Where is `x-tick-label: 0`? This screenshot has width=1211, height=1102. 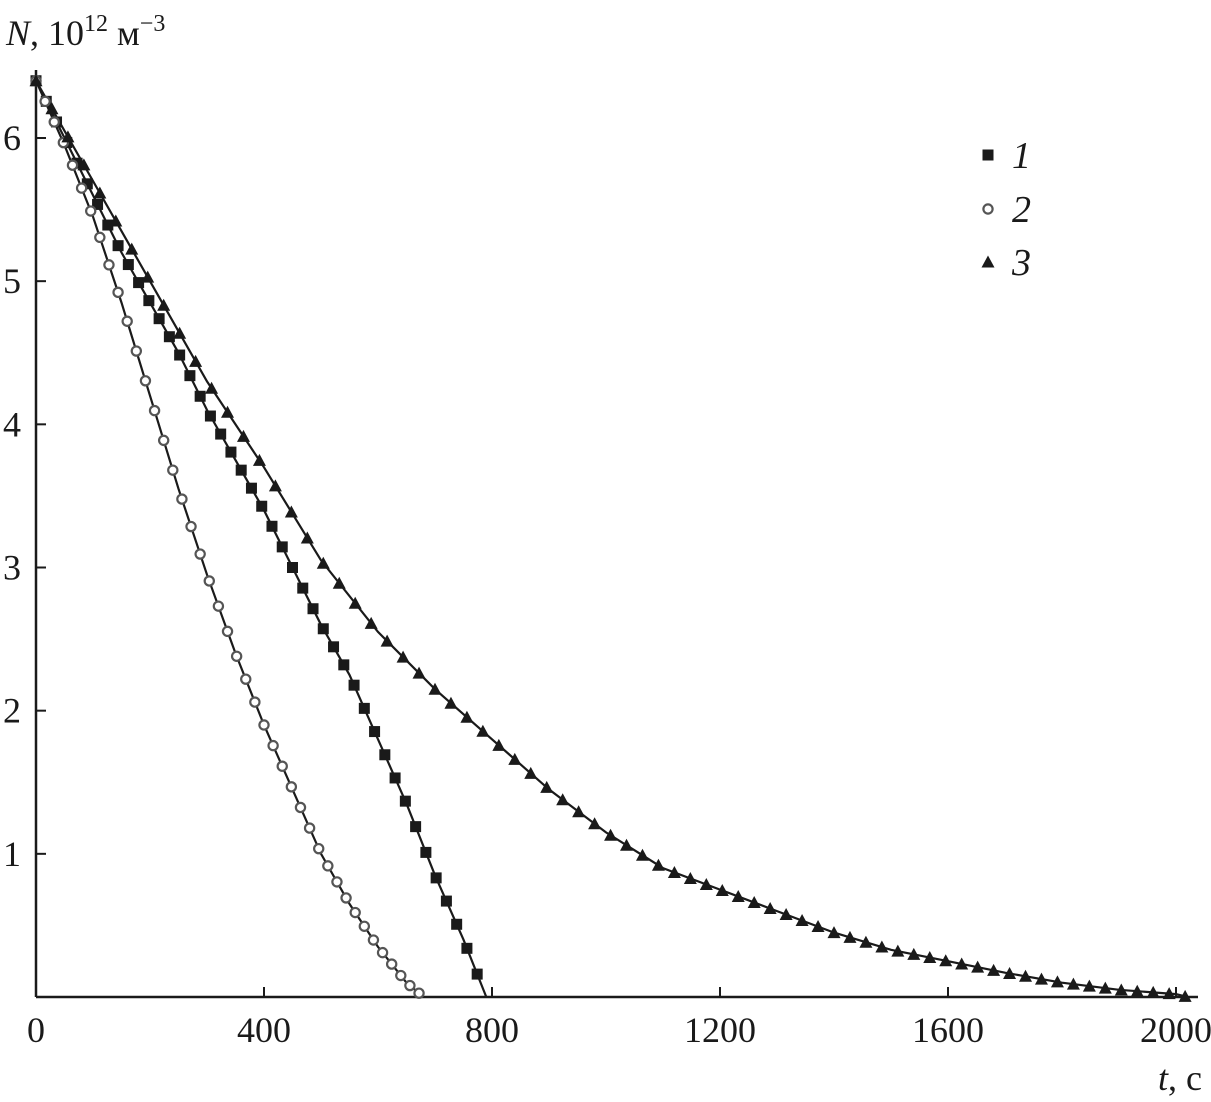 x-tick-label: 0 is located at coordinates (36, 1030).